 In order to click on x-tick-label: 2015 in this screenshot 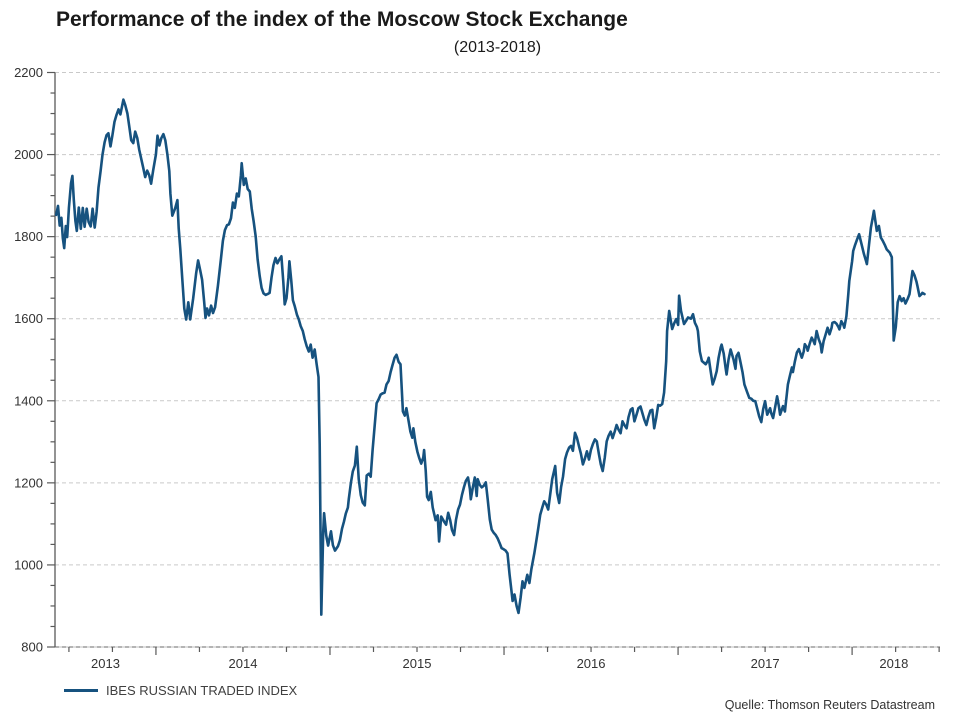, I will do `click(417, 663)`.